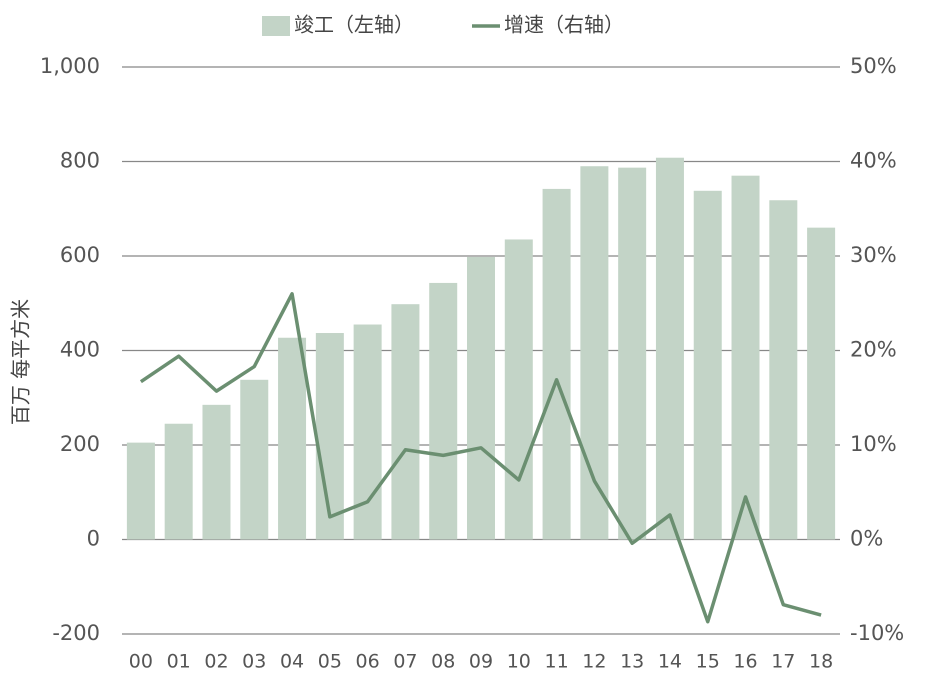 This screenshot has width=928, height=677. What do you see at coordinates (292, 662) in the screenshot?
I see `x-tick-label: 04` at bounding box center [292, 662].